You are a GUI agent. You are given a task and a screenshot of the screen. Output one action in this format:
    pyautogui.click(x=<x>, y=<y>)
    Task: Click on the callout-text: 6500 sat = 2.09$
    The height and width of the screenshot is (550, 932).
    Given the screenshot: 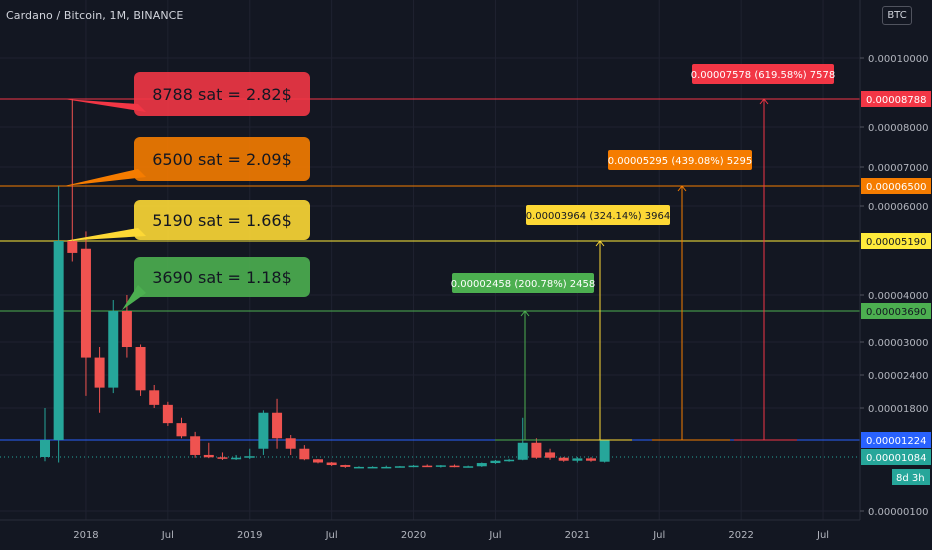 What is the action you would take?
    pyautogui.click(x=222, y=159)
    